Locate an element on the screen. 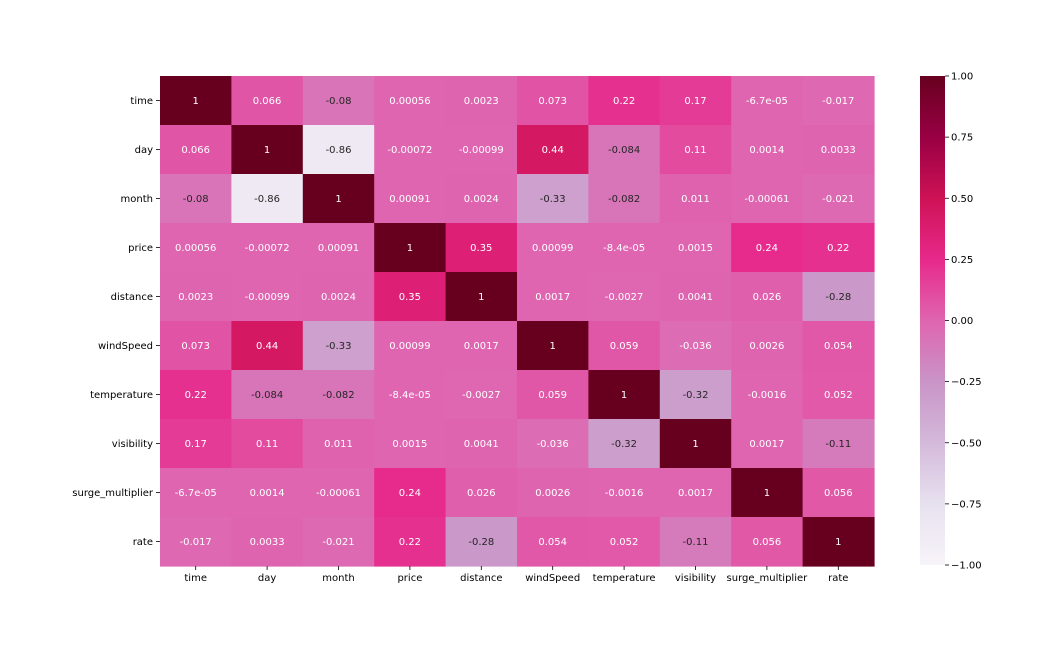 This screenshot has height=655, width=1053. heatmap-cell-visibility-visibility is located at coordinates (695, 444).